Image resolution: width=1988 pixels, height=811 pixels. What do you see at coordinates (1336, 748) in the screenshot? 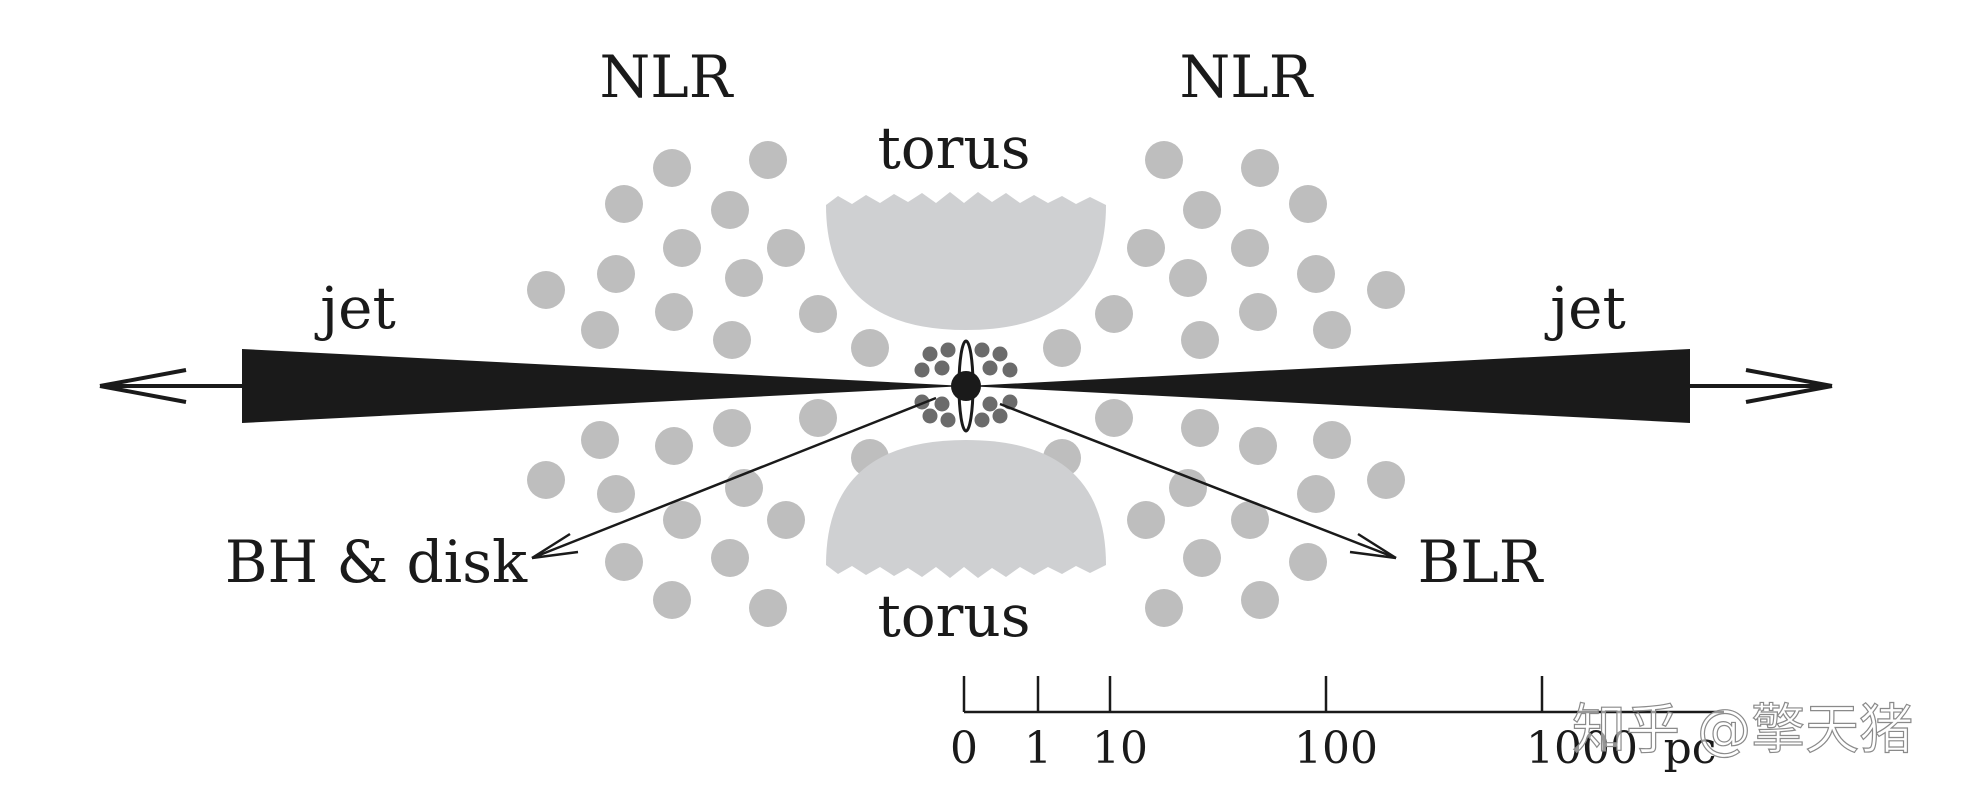
I see `scale-tick-label: 100` at bounding box center [1336, 748].